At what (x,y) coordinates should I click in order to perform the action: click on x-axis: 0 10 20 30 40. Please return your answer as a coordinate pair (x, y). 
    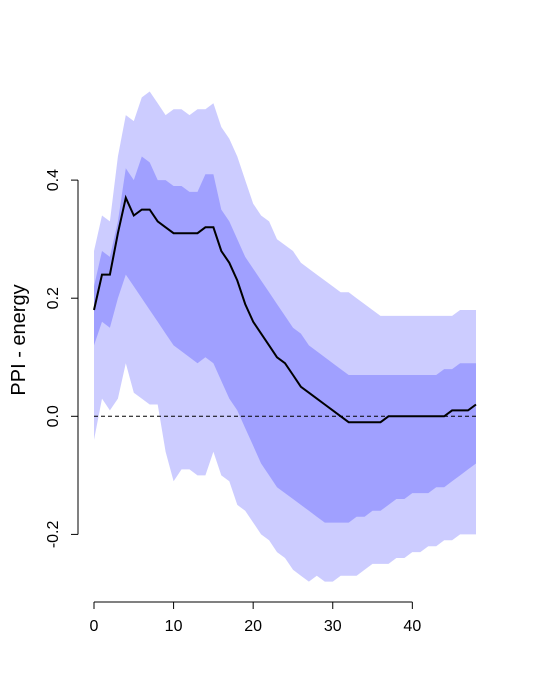
    Looking at the image, I should click on (255, 618).